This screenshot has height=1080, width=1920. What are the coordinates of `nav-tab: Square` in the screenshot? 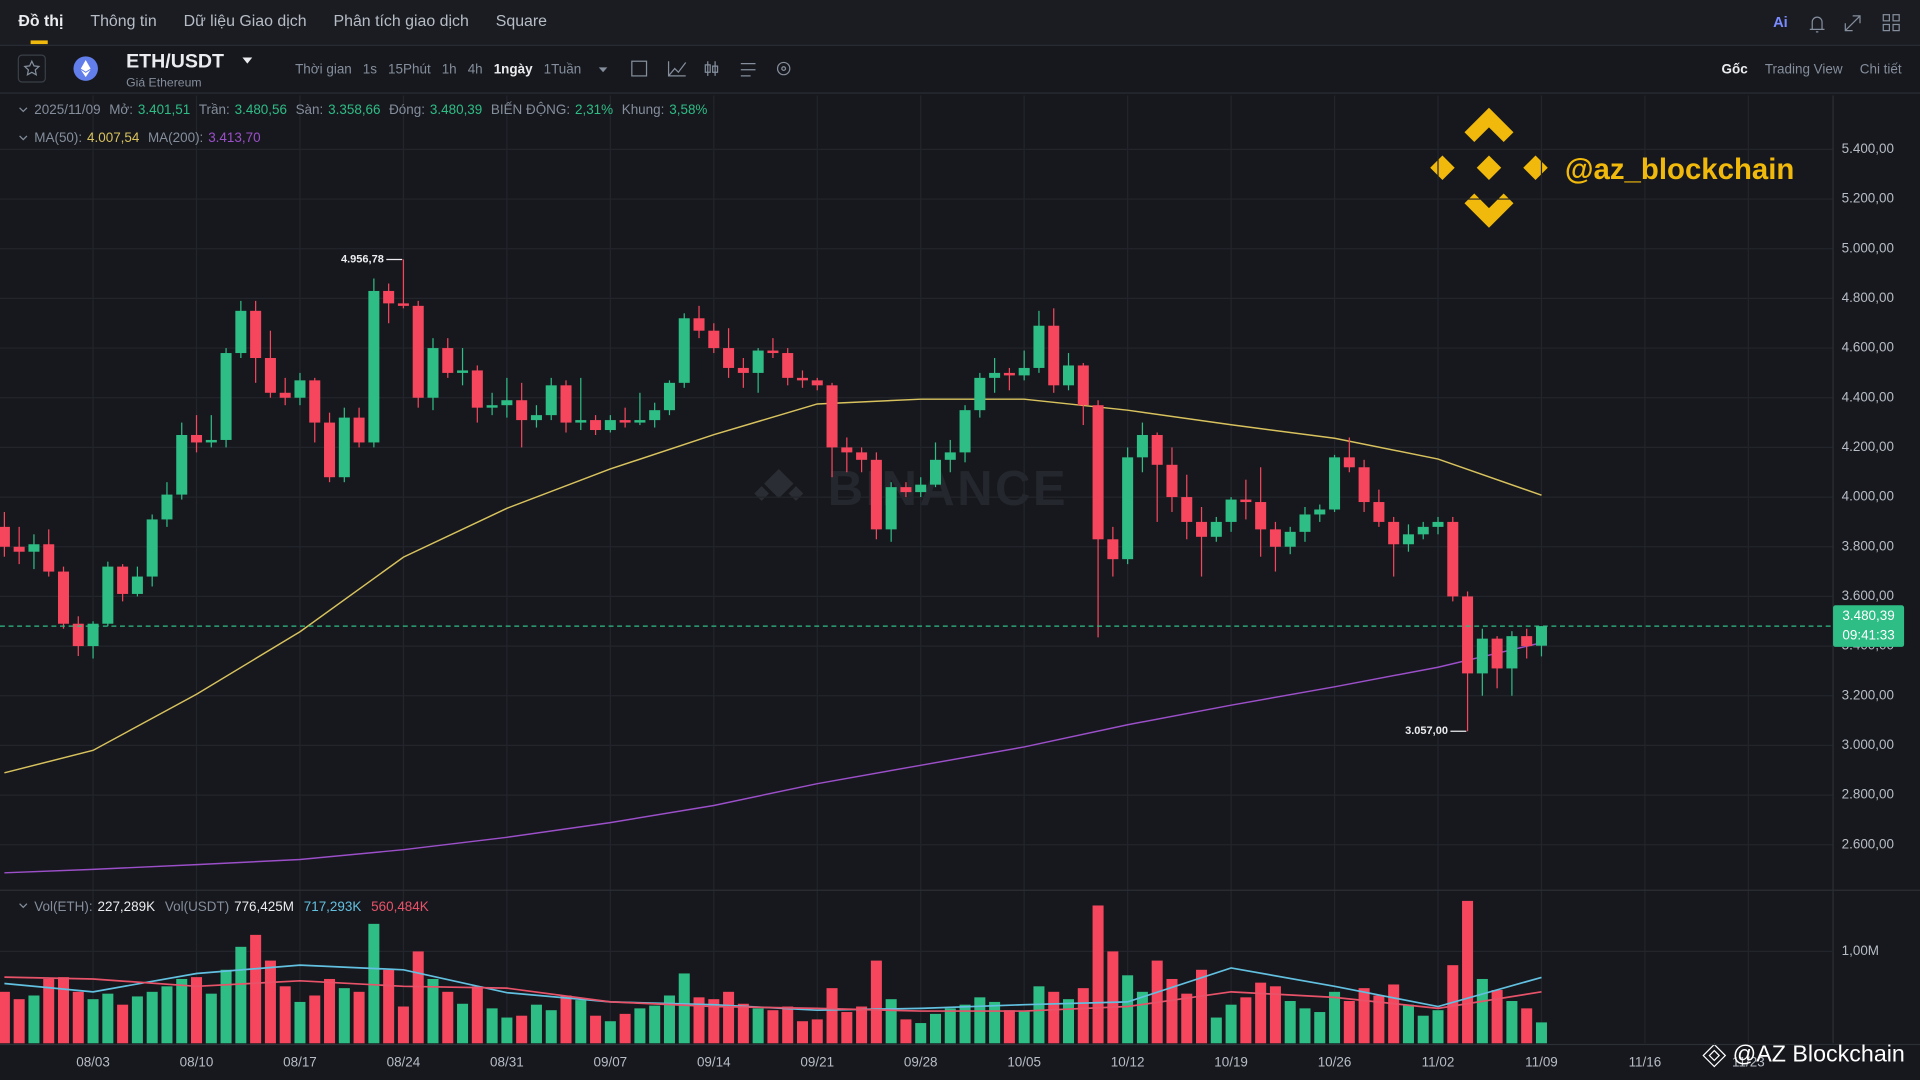 It's located at (521, 21).